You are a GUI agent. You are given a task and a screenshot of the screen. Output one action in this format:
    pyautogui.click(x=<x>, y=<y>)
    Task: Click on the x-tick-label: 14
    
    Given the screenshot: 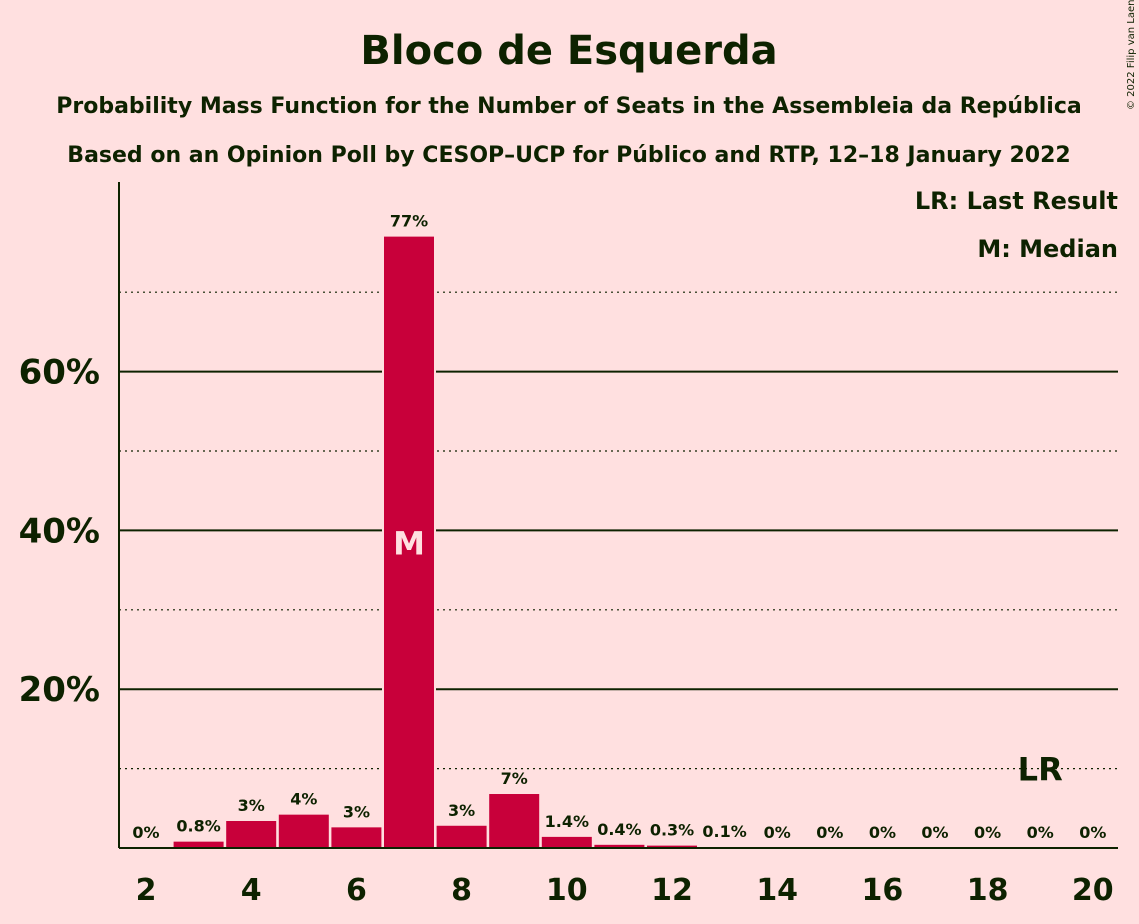 What is the action you would take?
    pyautogui.click(x=777, y=890)
    